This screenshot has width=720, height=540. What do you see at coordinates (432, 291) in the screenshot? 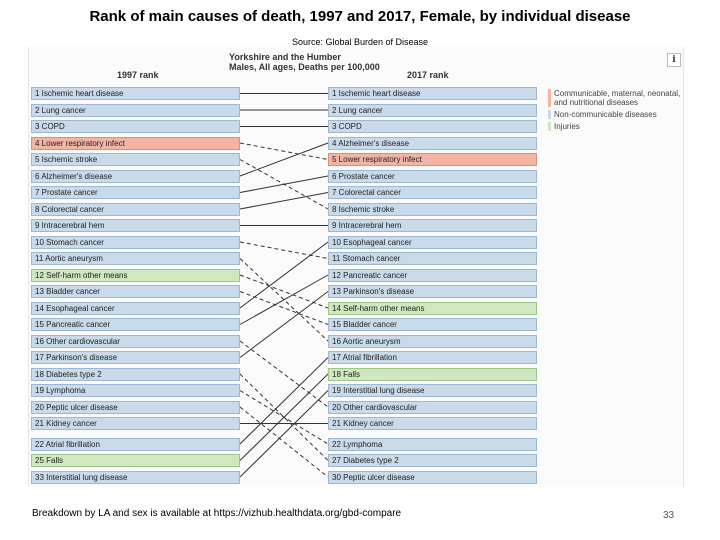
I see `right-rank-row: 13 Parkinson's disease` at bounding box center [432, 291].